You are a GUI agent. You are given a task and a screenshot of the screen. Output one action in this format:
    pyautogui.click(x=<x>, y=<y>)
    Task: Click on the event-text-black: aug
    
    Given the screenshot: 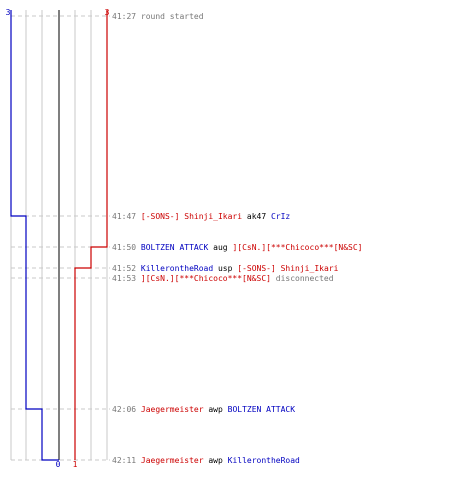 What is the action you would take?
    pyautogui.click(x=220, y=247)
    